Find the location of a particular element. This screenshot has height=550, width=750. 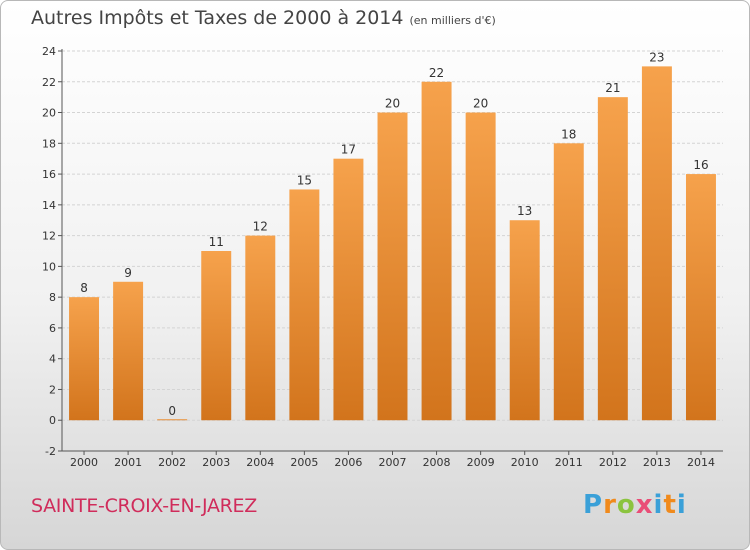

x-tick-label: 2003 is located at coordinates (216, 462).